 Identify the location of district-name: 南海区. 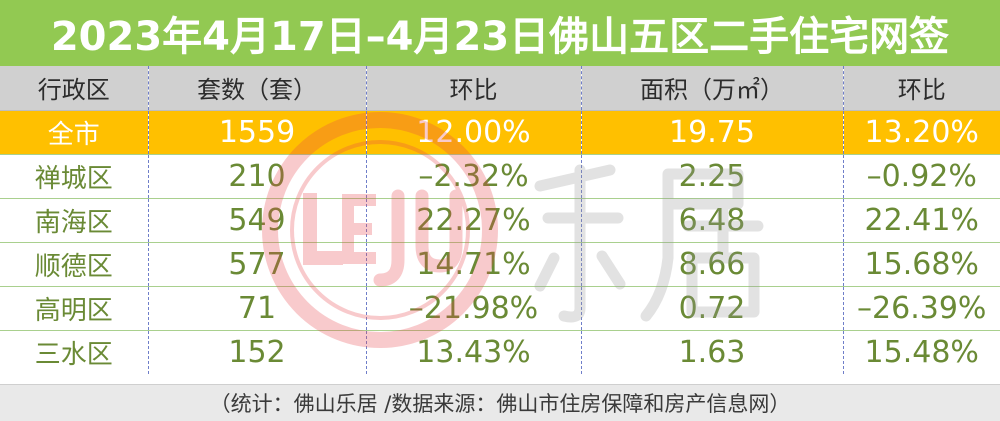
(74, 219).